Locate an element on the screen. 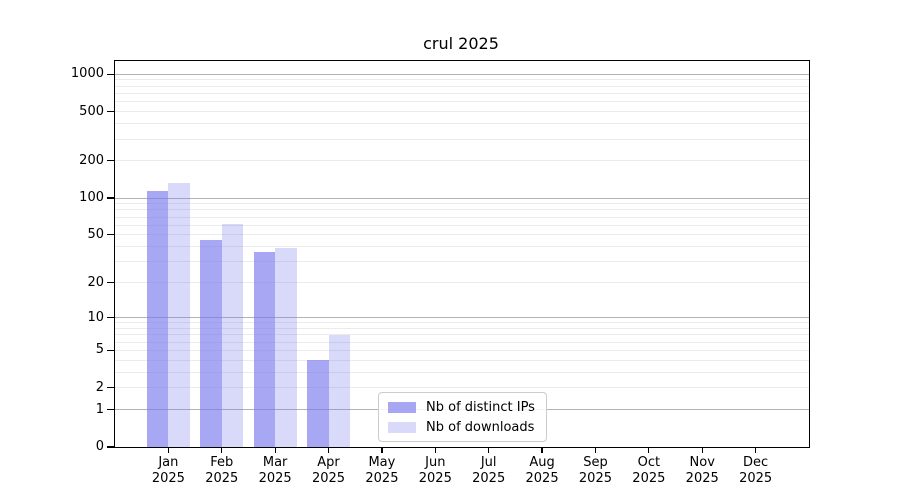 The image size is (900, 500). x-axis-tick-label: Jan 2025 is located at coordinates (168, 471).